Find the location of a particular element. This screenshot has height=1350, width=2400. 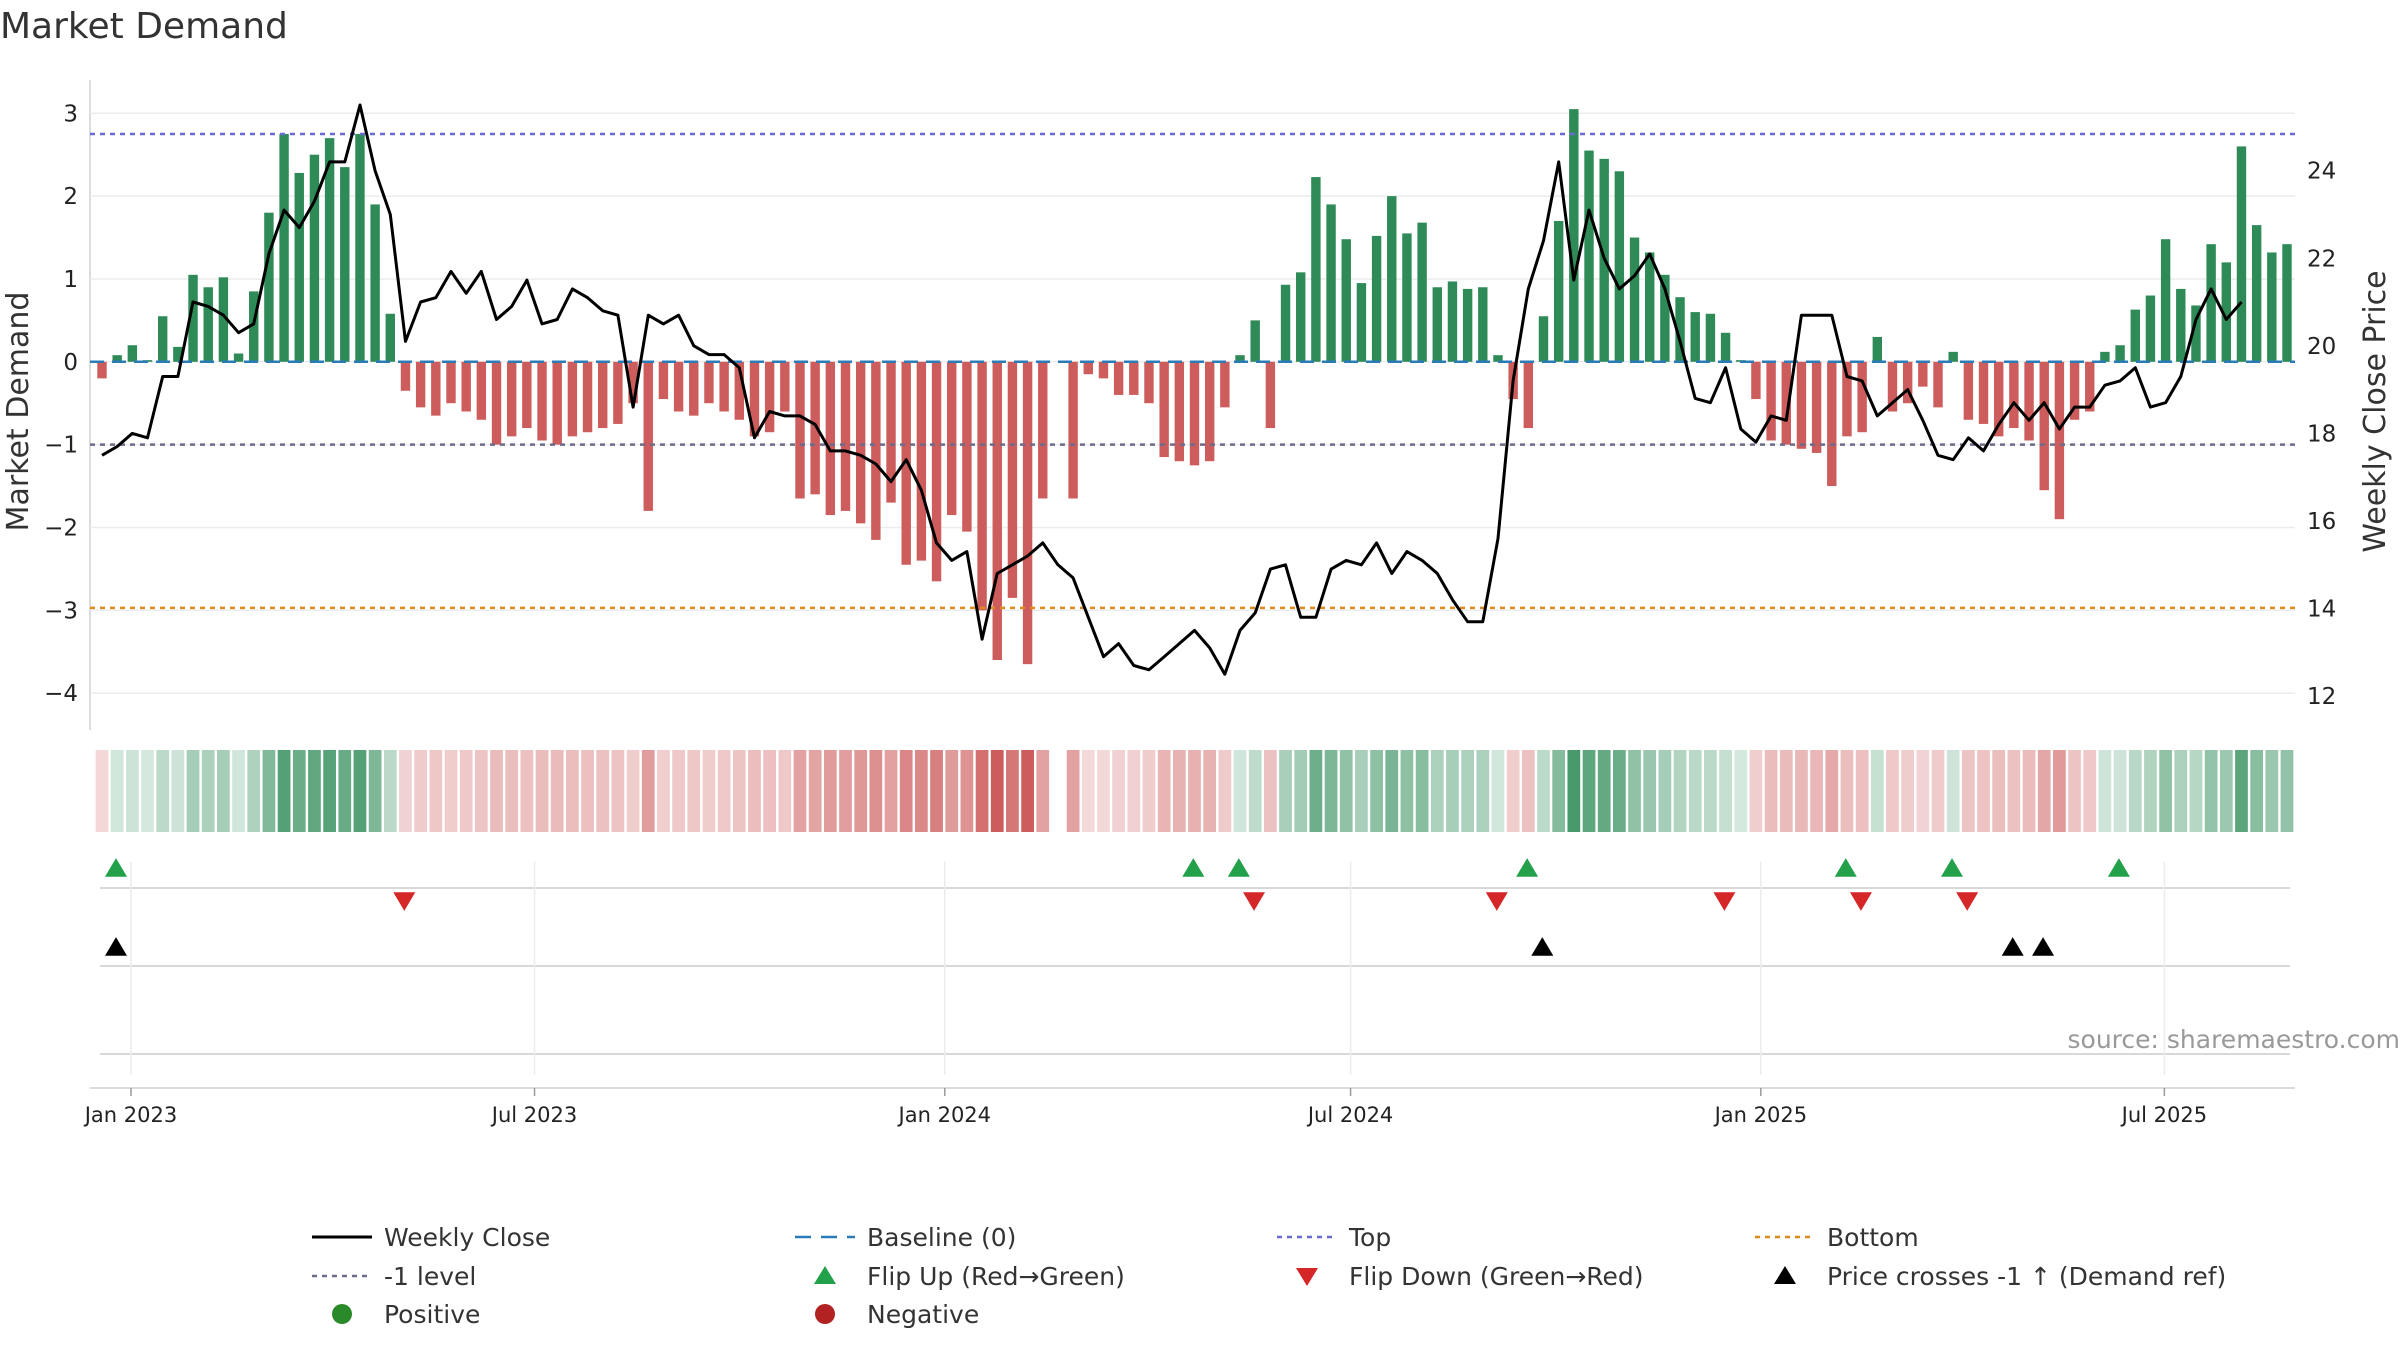

y-right-tick-label: 20 is located at coordinates (2321, 347).